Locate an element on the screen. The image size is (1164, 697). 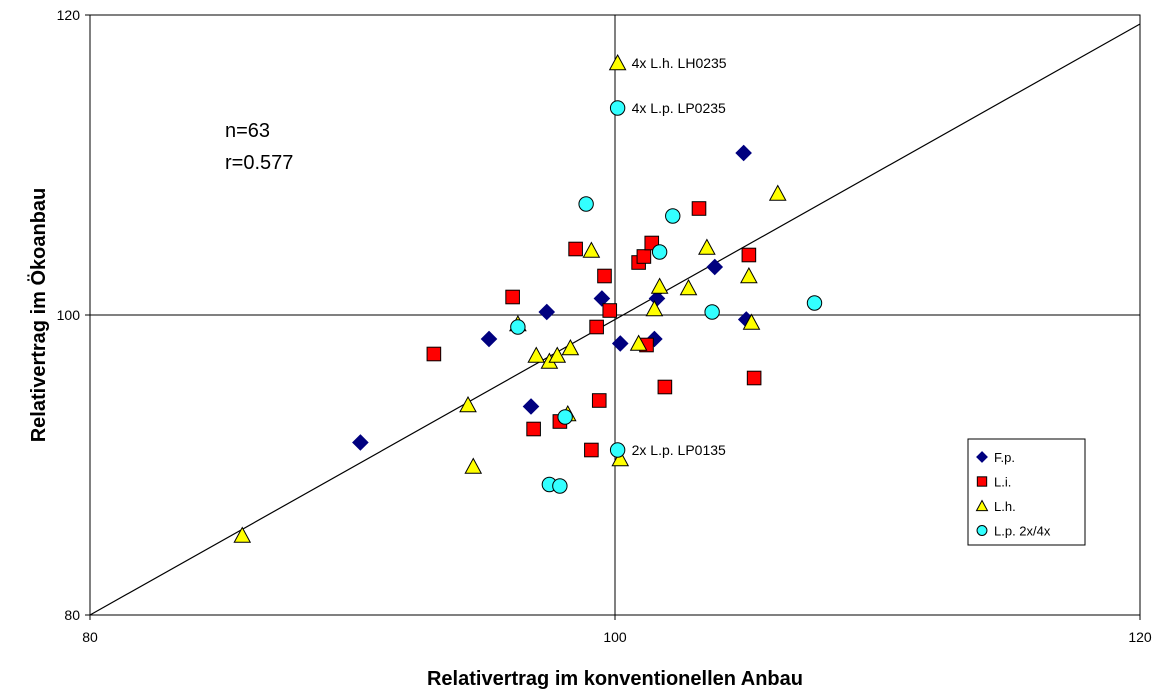
stat-n: n=63 is located at coordinates (247, 131).